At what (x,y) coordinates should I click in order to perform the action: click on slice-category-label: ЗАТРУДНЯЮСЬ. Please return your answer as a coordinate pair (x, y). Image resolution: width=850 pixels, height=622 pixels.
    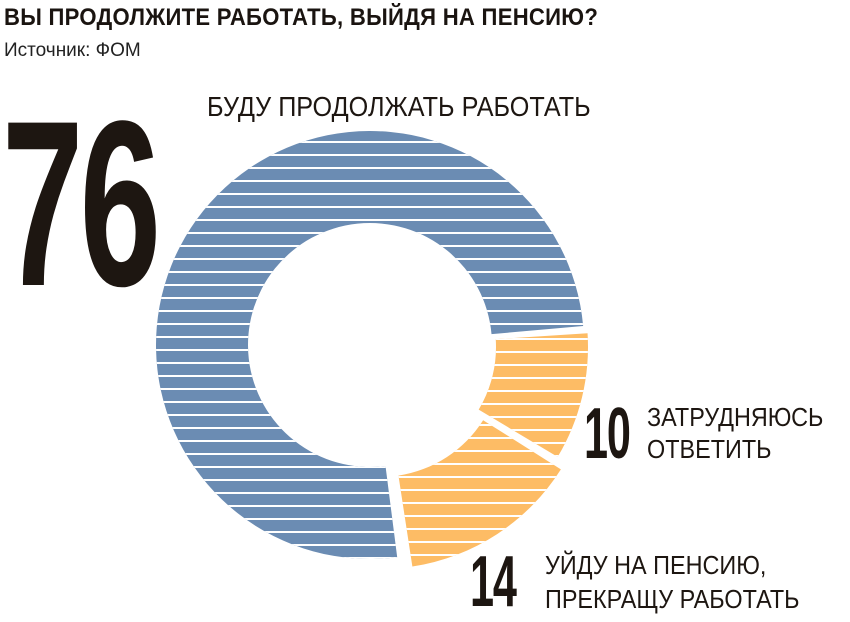
    Looking at the image, I should click on (735, 417).